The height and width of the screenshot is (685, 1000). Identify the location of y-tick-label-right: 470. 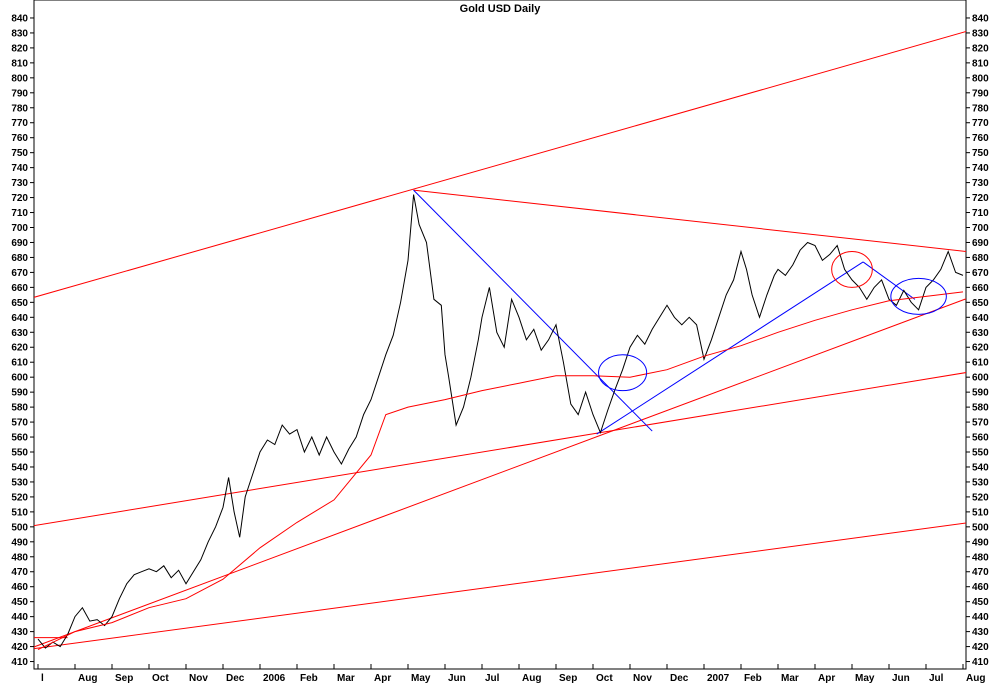
(980, 572).